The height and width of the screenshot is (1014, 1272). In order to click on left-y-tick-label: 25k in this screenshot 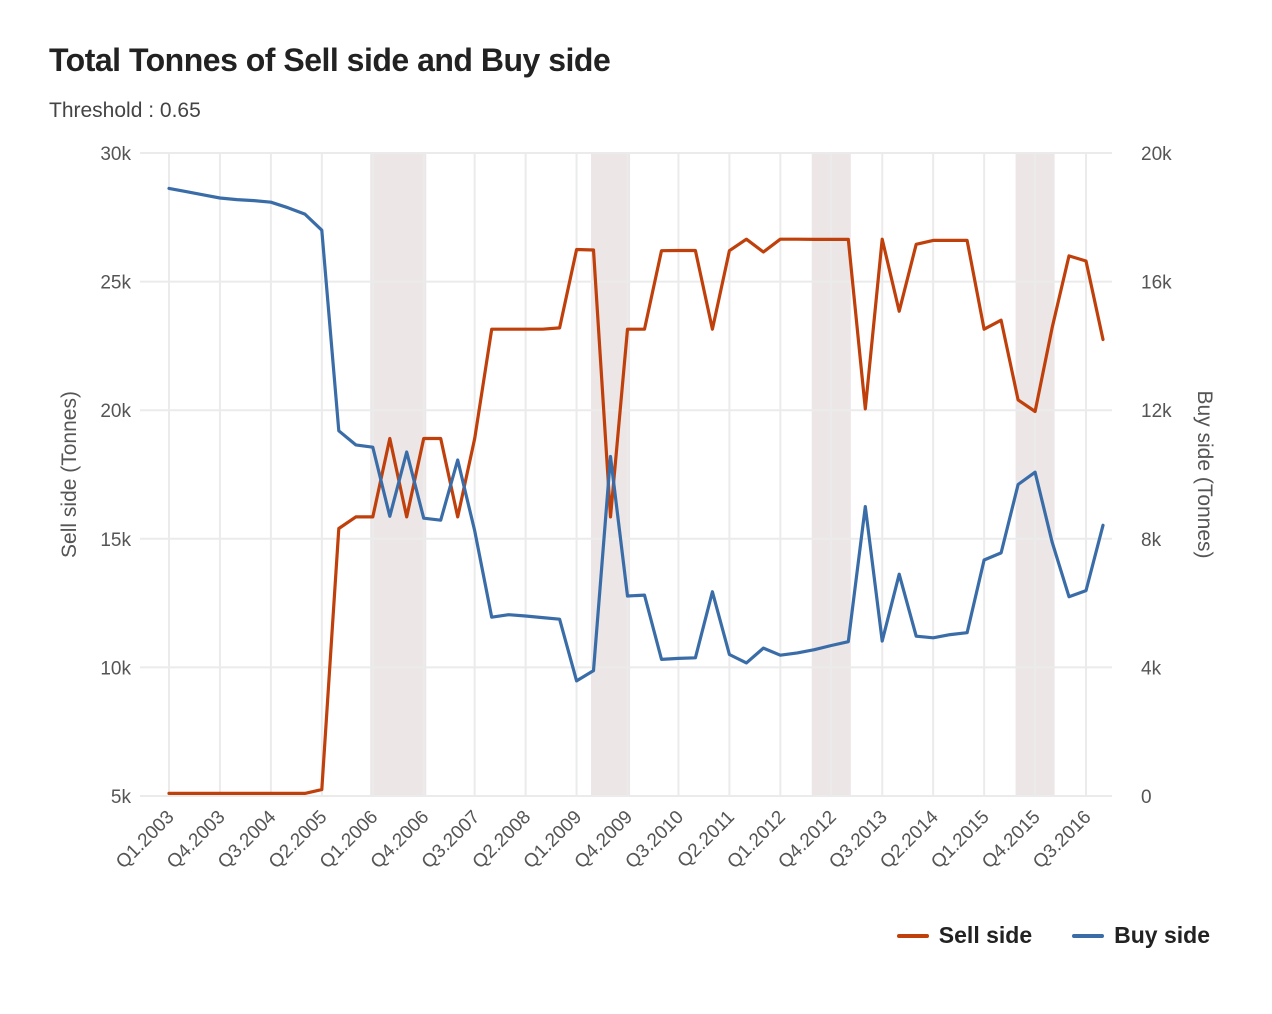, I will do `click(115, 283)`.